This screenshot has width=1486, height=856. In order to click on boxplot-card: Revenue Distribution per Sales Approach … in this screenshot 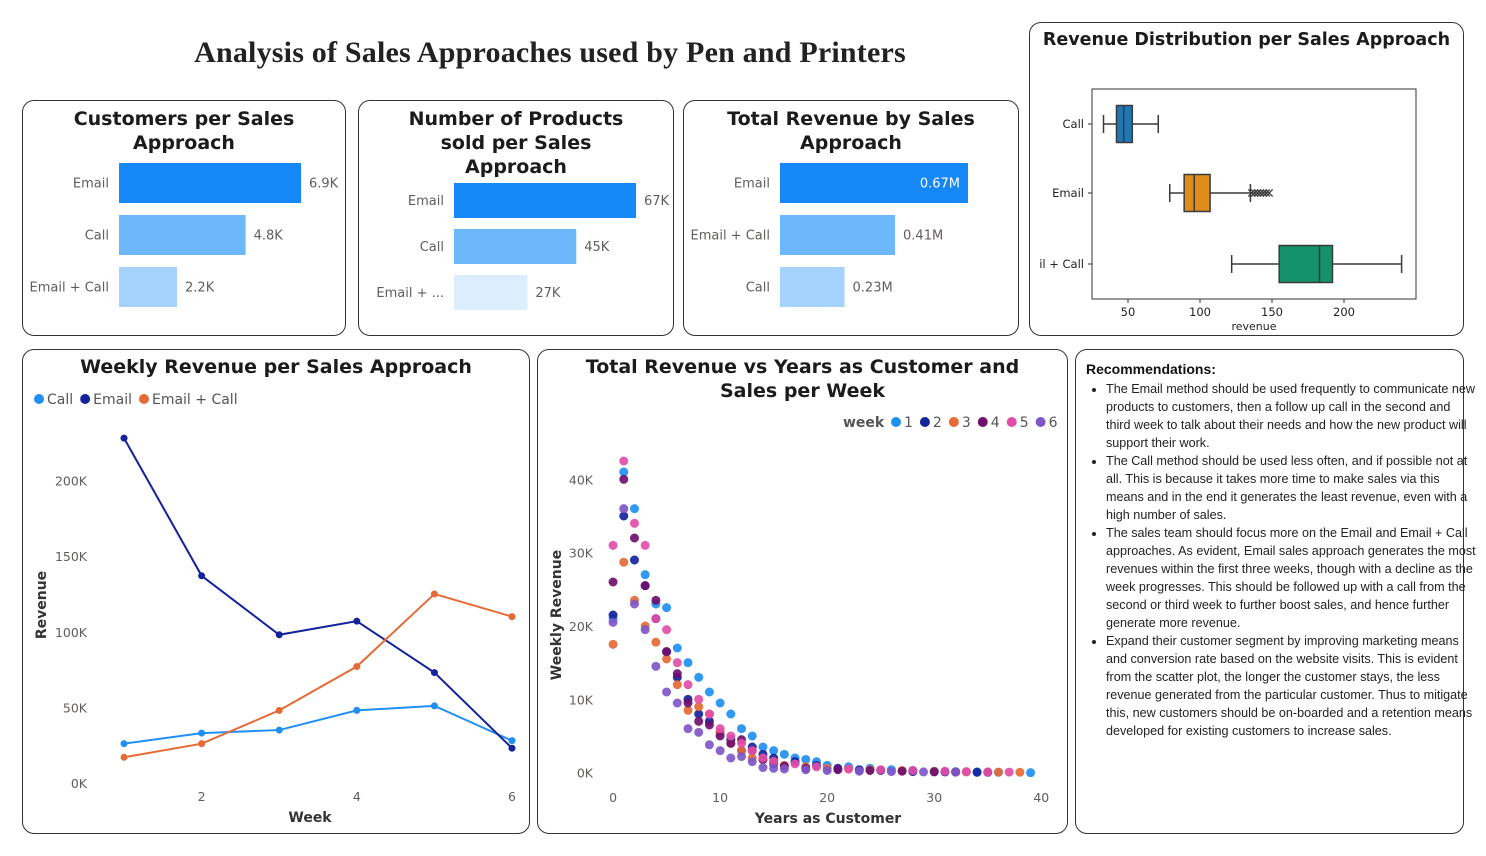, I will do `click(1246, 179)`.